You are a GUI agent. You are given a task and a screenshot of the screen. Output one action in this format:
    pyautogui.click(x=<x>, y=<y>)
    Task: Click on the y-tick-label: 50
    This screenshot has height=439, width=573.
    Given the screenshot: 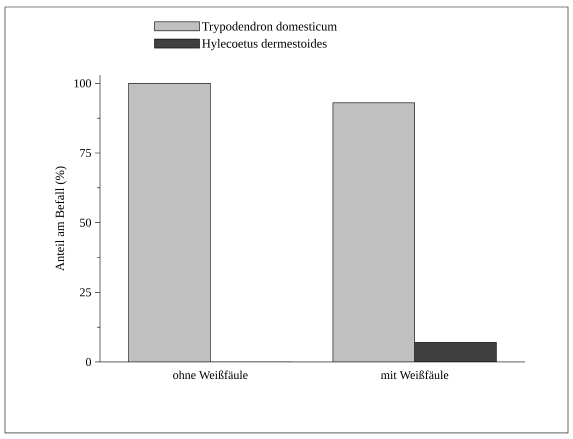 What is the action you would take?
    pyautogui.click(x=86, y=222)
    